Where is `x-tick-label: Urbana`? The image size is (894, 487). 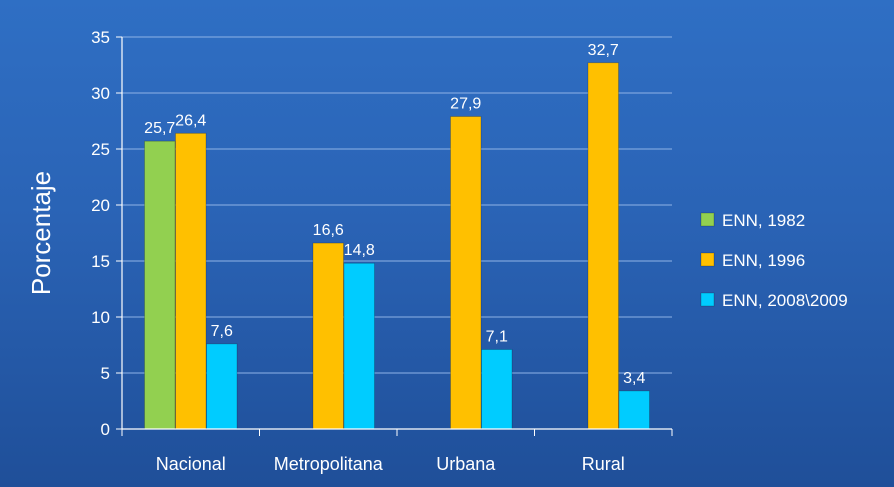 x-tick-label: Urbana is located at coordinates (466, 464).